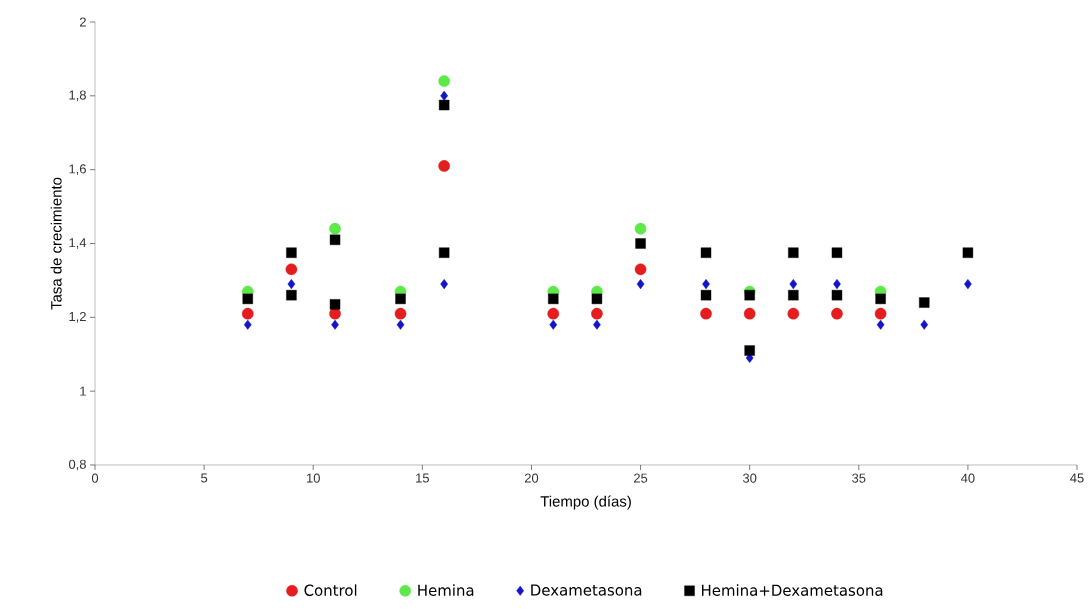  Describe the element at coordinates (641, 478) in the screenshot. I see `x-tick-label: 25` at that location.